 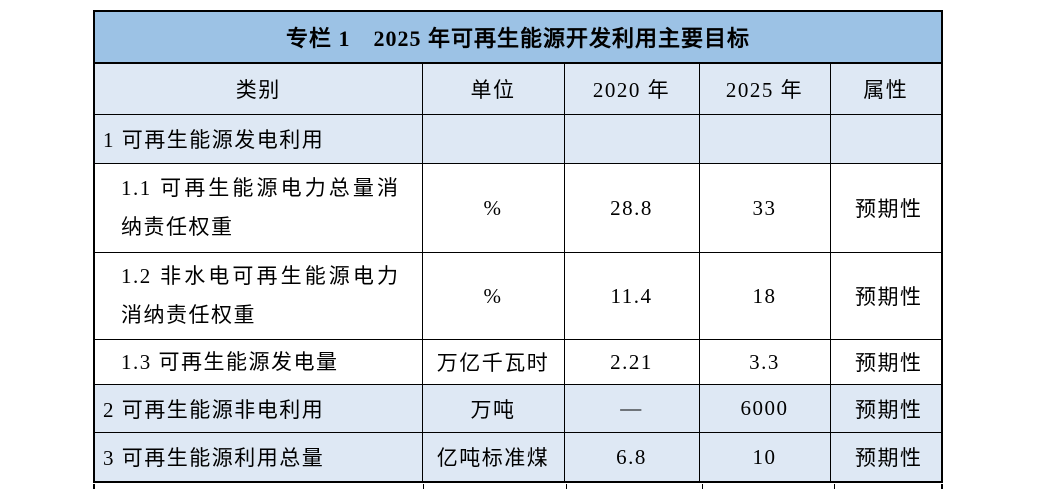 I want to click on table-row-1-3: 1.3 可再生能源发电量 万亿千瓦时 2.21 3.3 预期性, so click(x=518, y=362).